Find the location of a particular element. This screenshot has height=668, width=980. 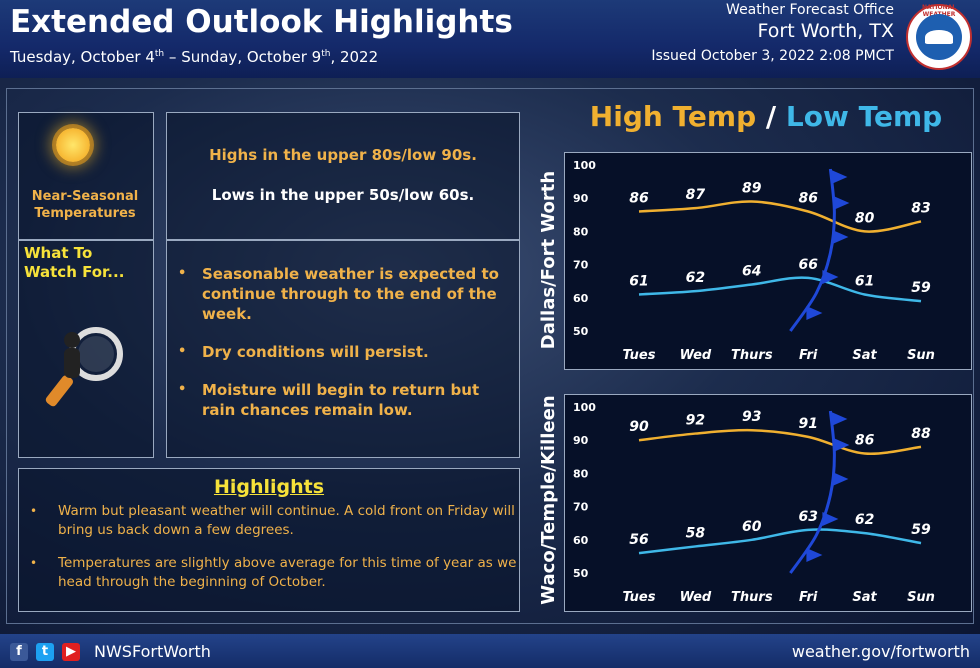

footer: f t ▶ NWSFortWorth weather.gov/fortworth is located at coordinates (490, 651).